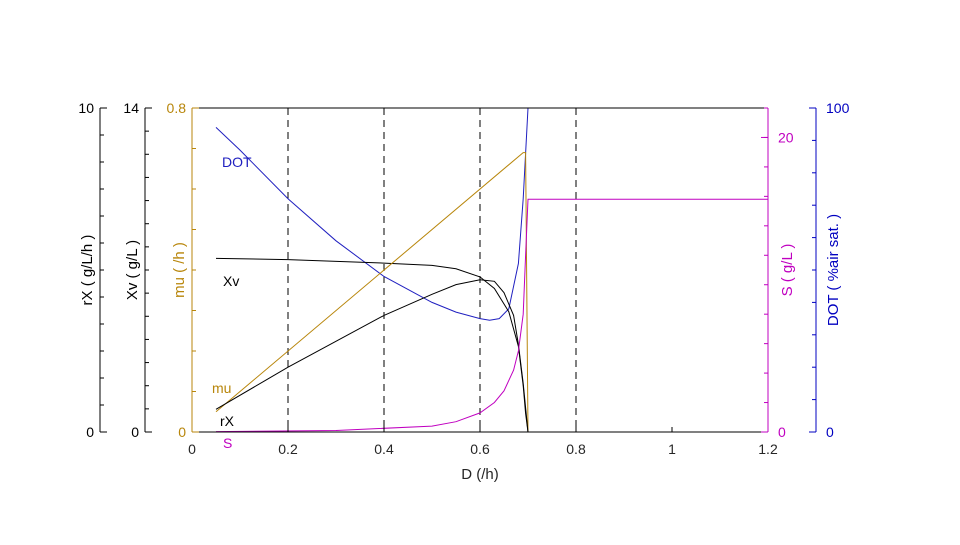 The width and height of the screenshot is (960, 545). I want to click on x-tick-label-4: 0.8, so click(576, 449).